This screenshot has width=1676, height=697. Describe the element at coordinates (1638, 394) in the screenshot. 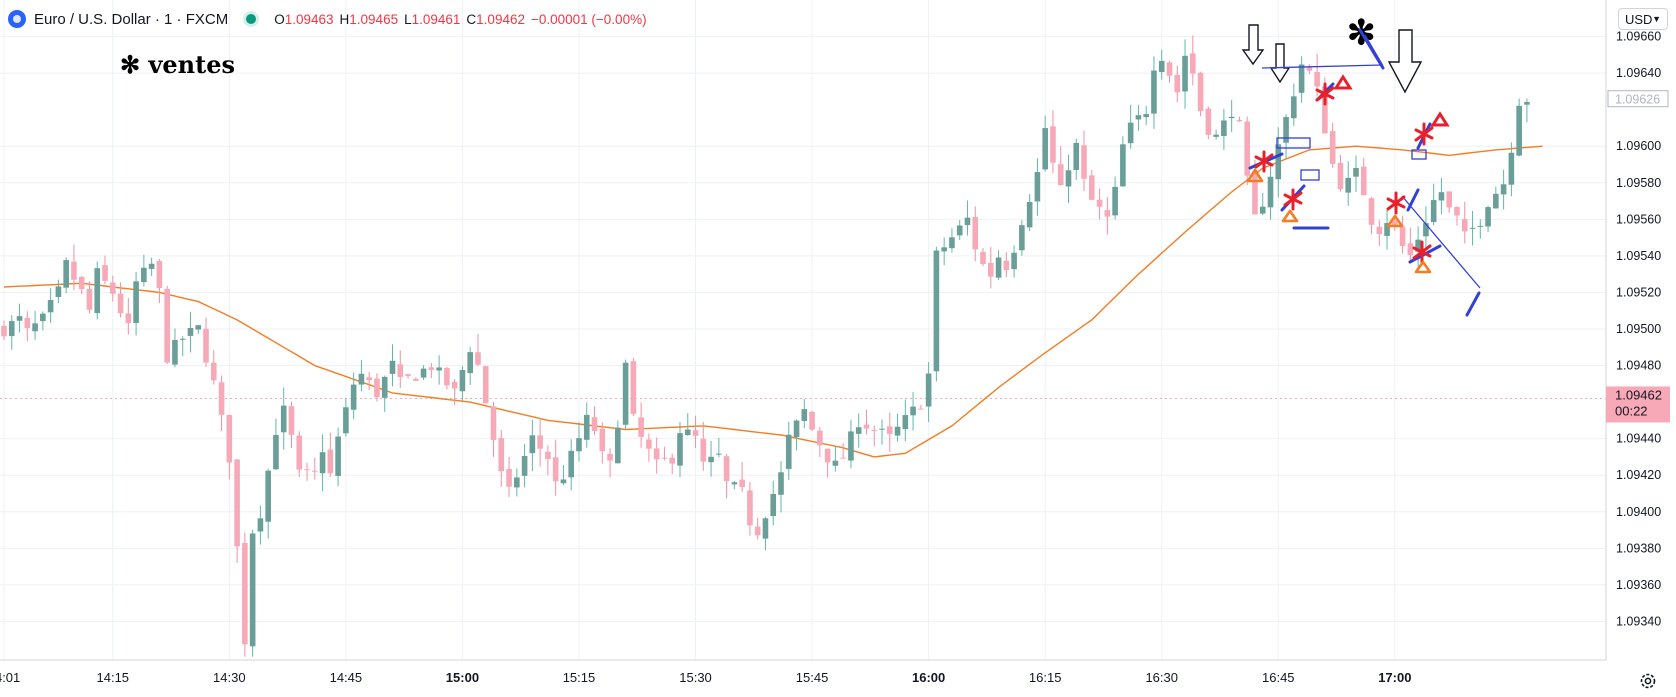

I see `last-price-value: 1.09462` at that location.